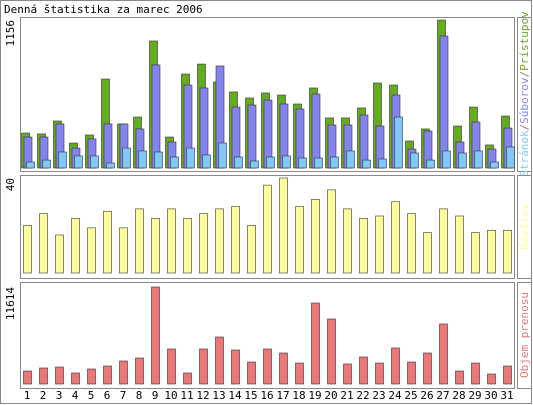 Image resolution: width=533 pixels, height=405 pixels. Describe the element at coordinates (123, 395) in the screenshot. I see `x-tick-label: 7` at that location.